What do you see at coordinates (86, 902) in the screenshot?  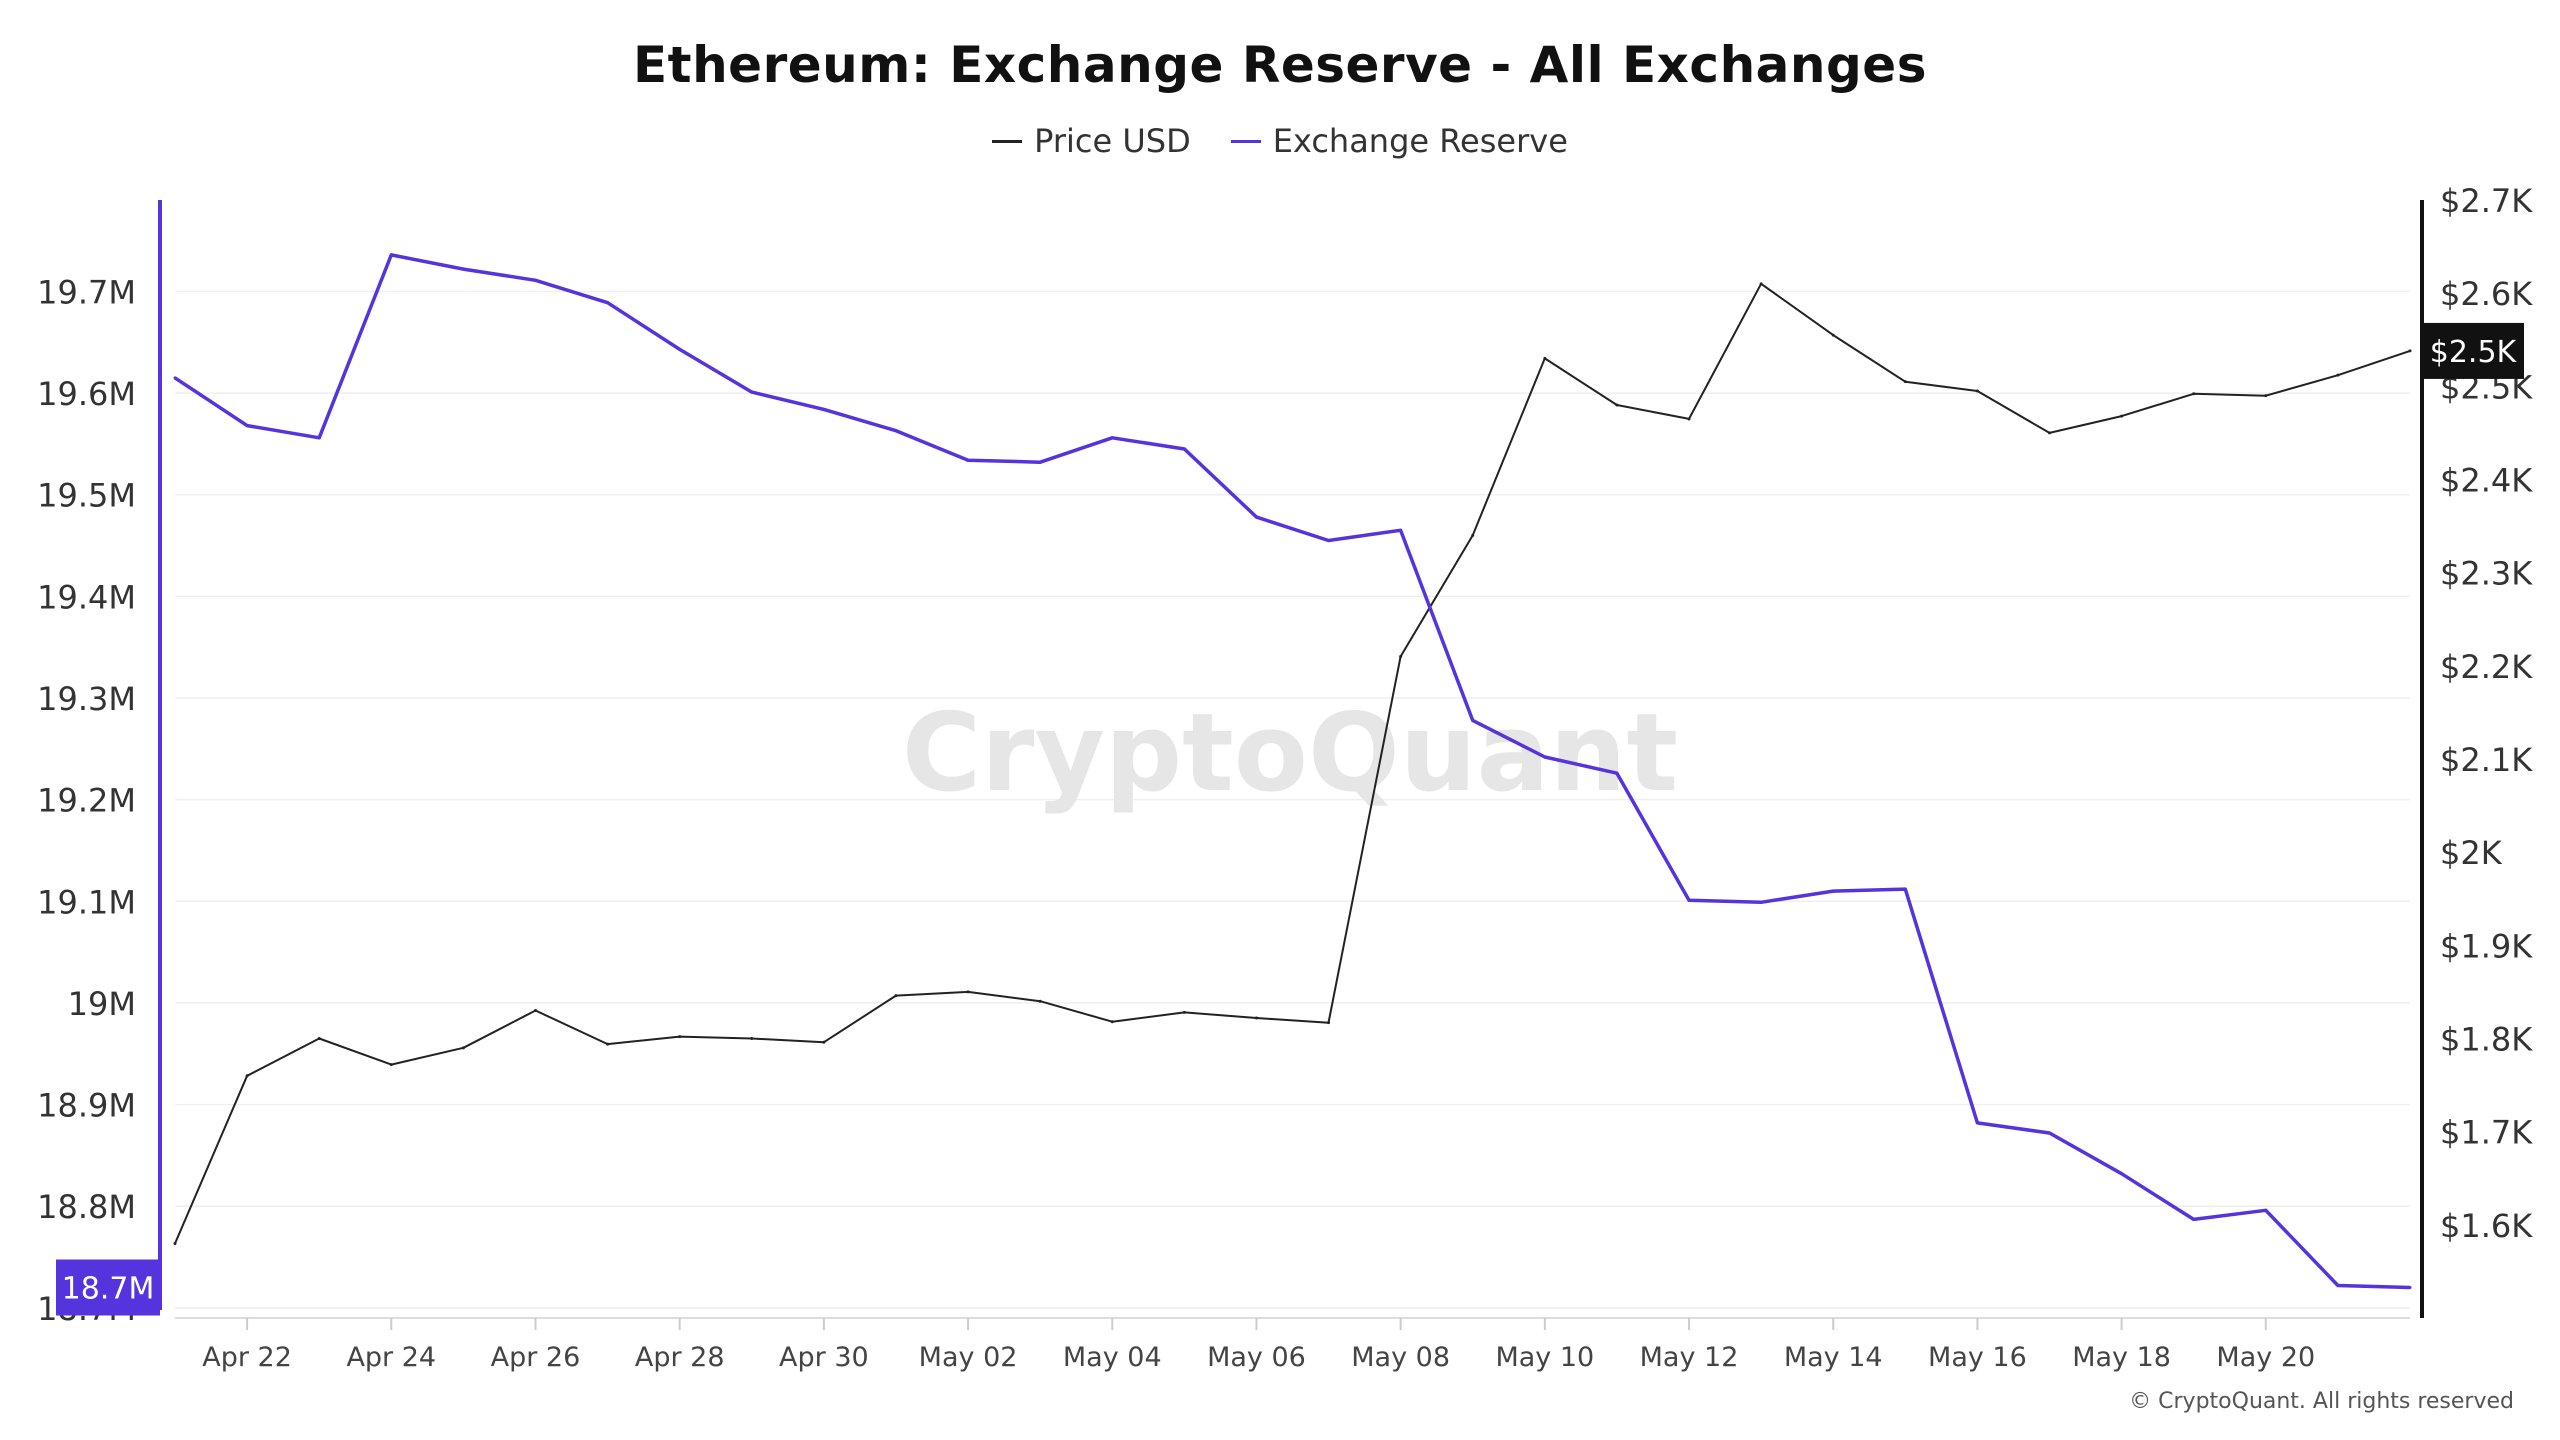 I see `left-tick-label: 19.1M` at bounding box center [86, 902].